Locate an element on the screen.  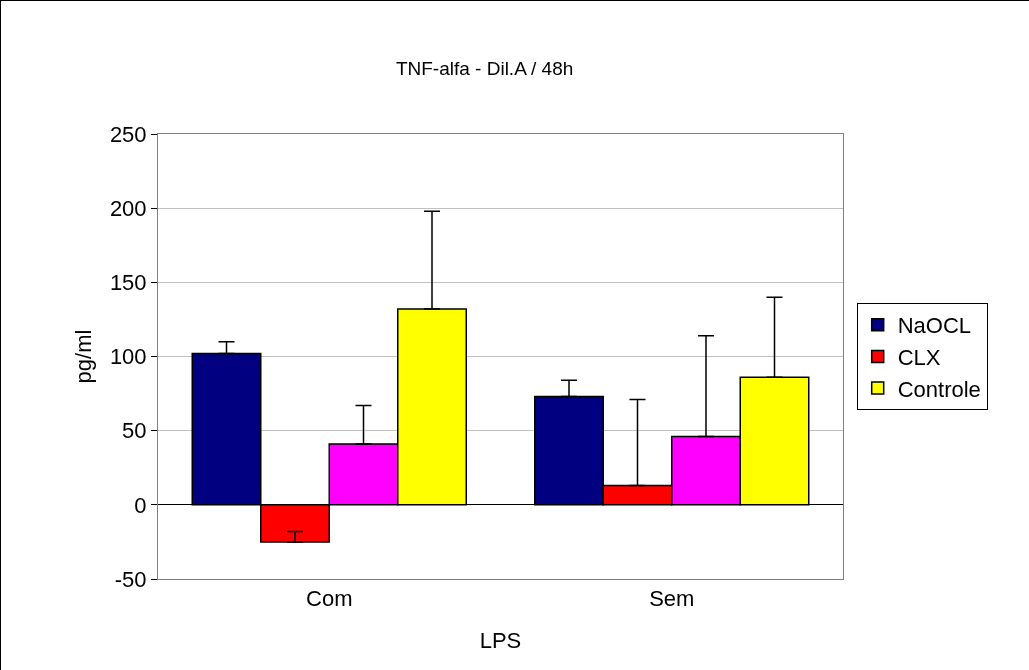
legend-label: Controle is located at coordinates (939, 389).